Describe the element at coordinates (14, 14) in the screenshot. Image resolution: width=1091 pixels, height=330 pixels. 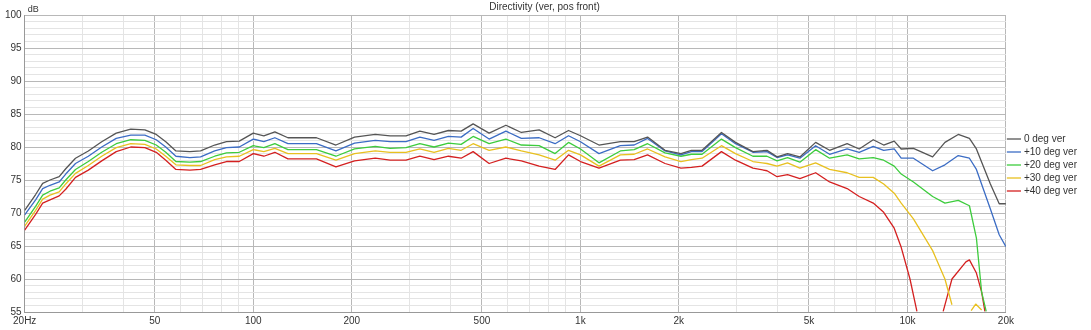
I see `y-tick-label: 100` at that location.